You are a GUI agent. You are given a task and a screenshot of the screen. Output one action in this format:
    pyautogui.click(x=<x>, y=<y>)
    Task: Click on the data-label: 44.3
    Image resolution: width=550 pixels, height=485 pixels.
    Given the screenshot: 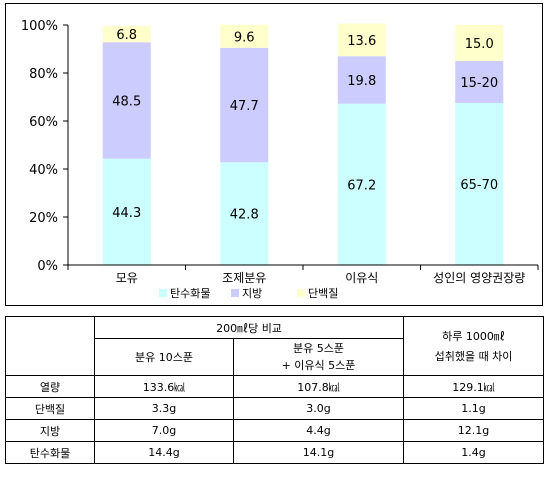 What is the action you would take?
    pyautogui.click(x=126, y=213)
    